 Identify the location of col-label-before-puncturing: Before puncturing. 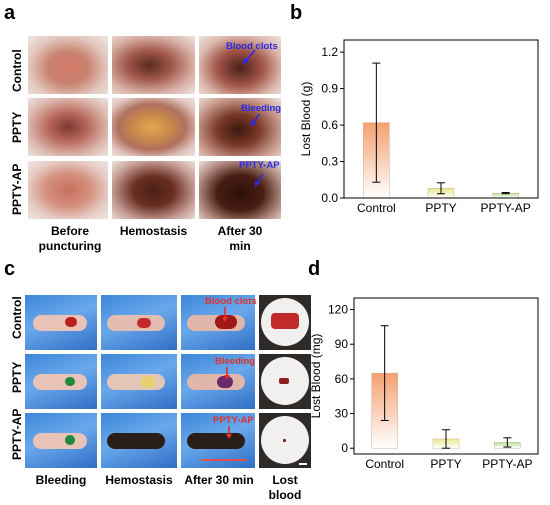
(70, 238).